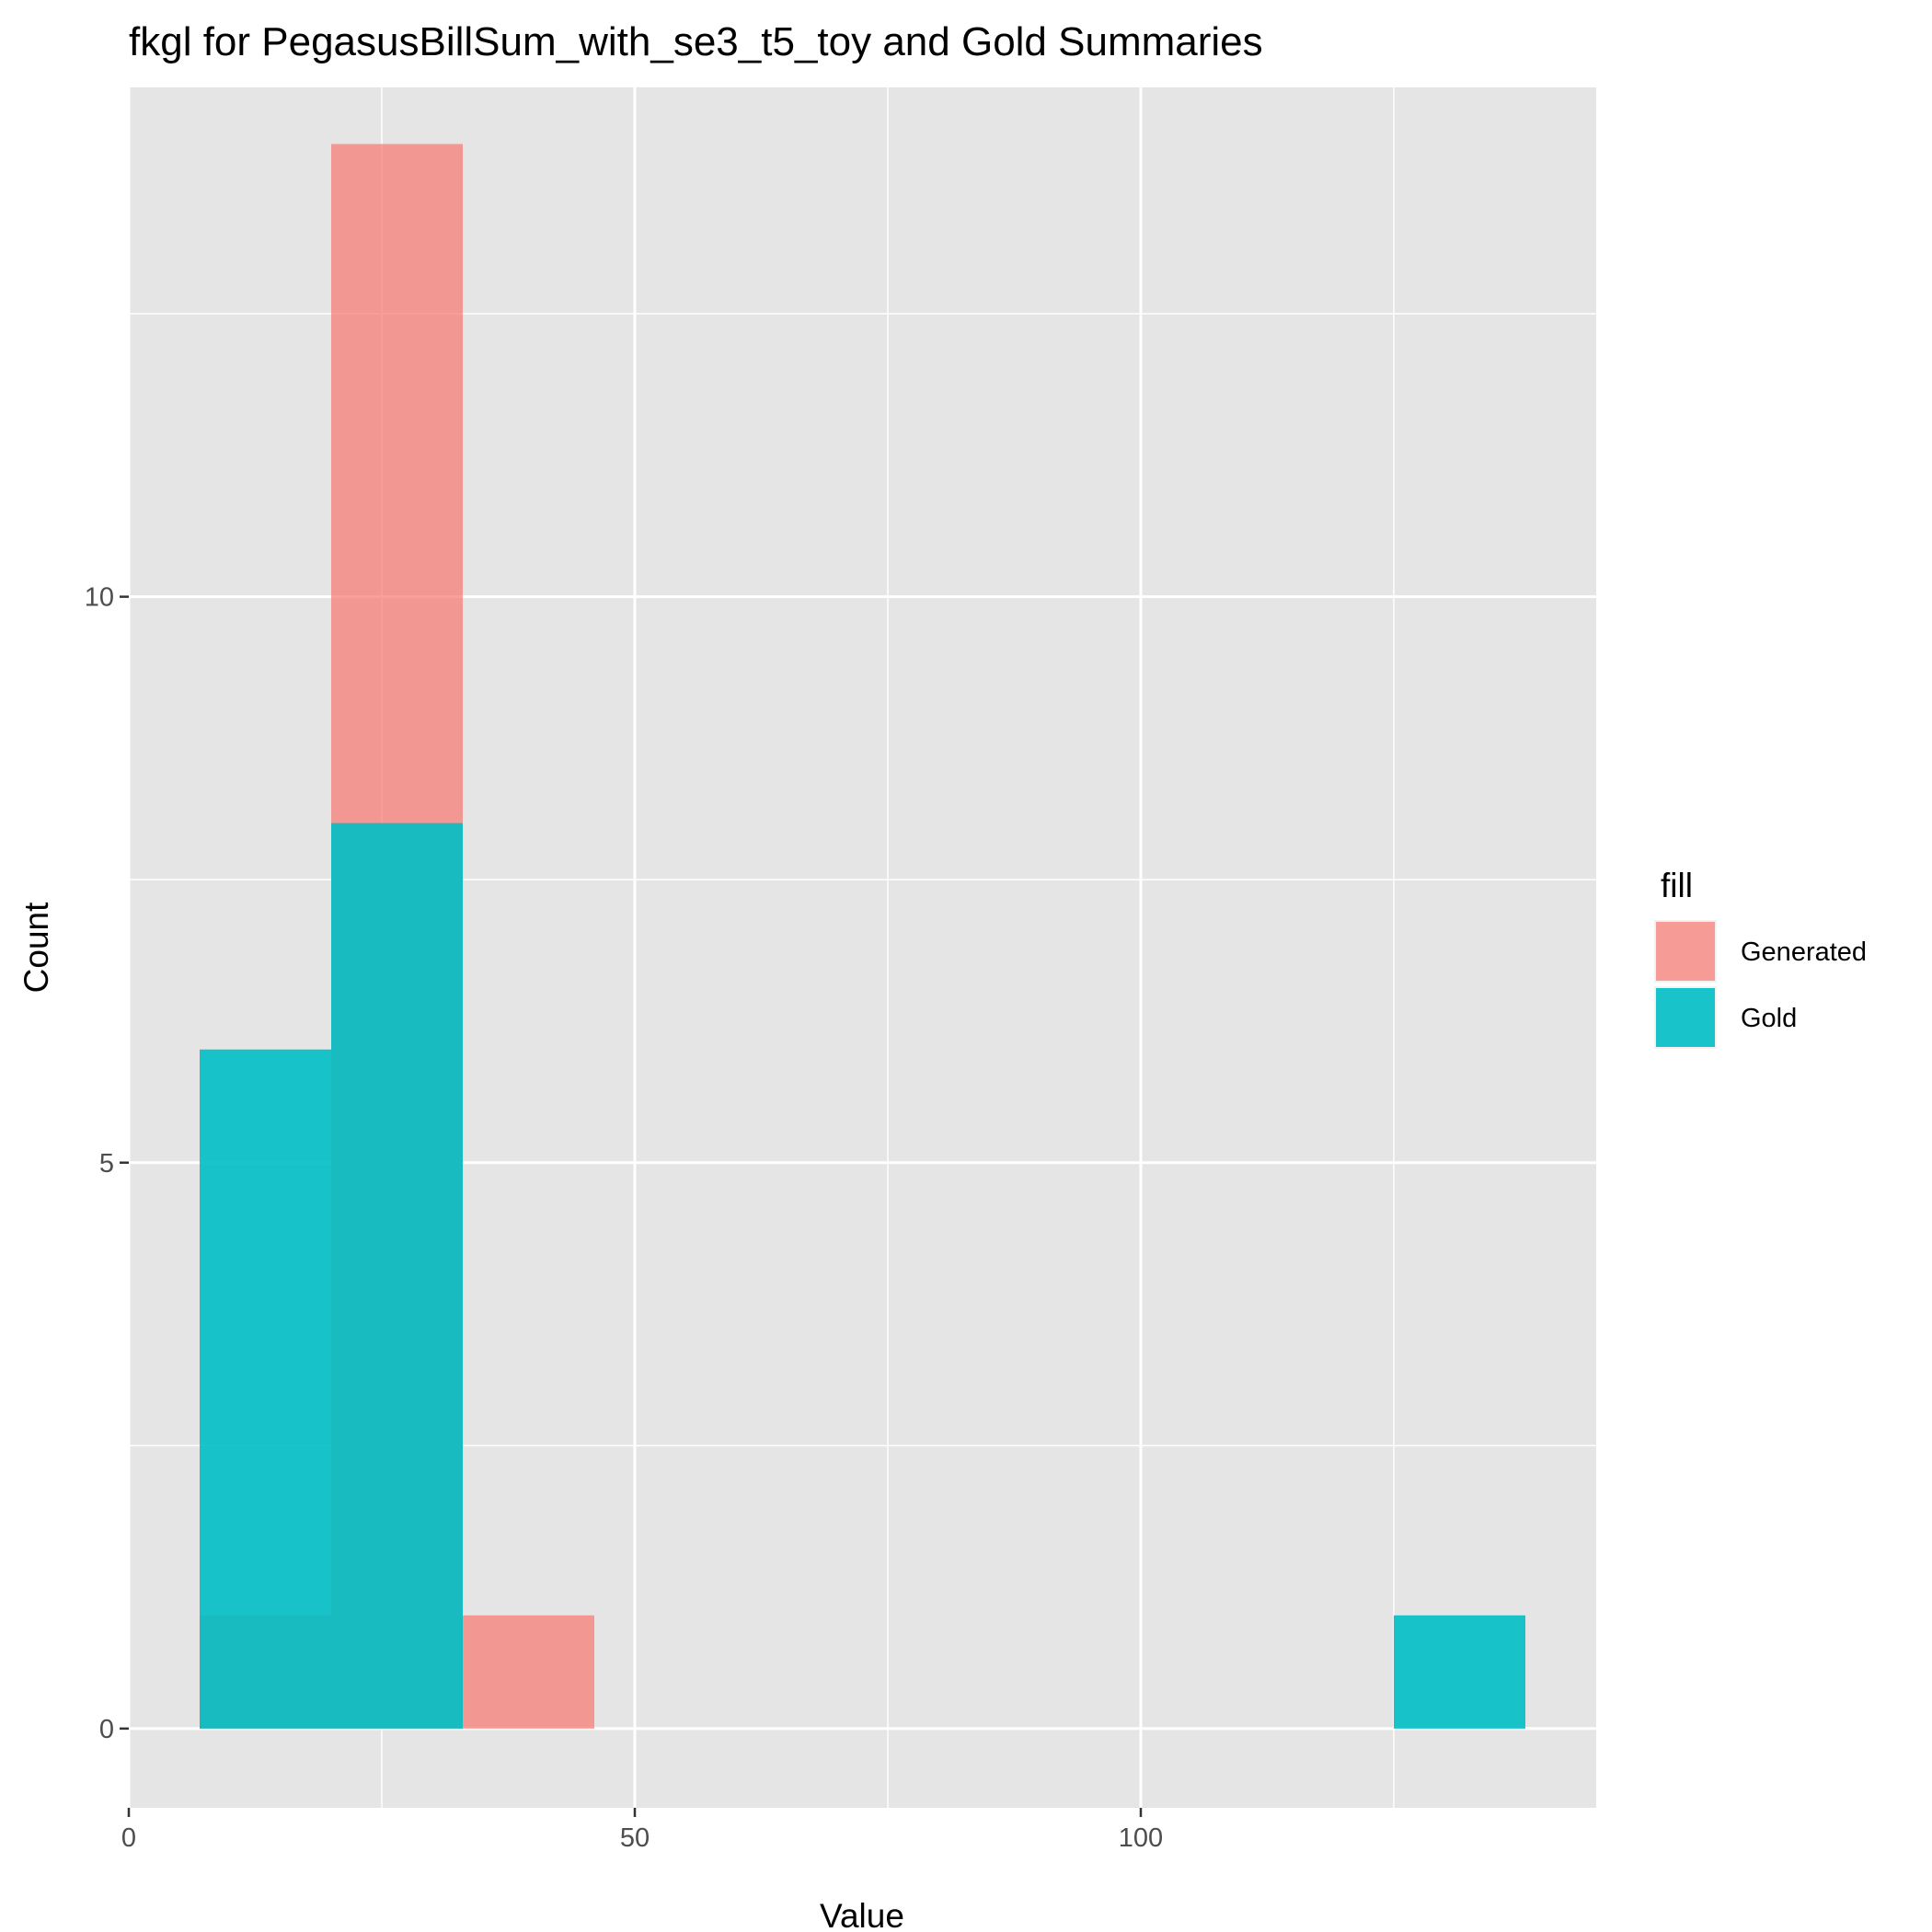  Describe the element at coordinates (1677, 885) in the screenshot. I see `legend-title: fill` at that location.